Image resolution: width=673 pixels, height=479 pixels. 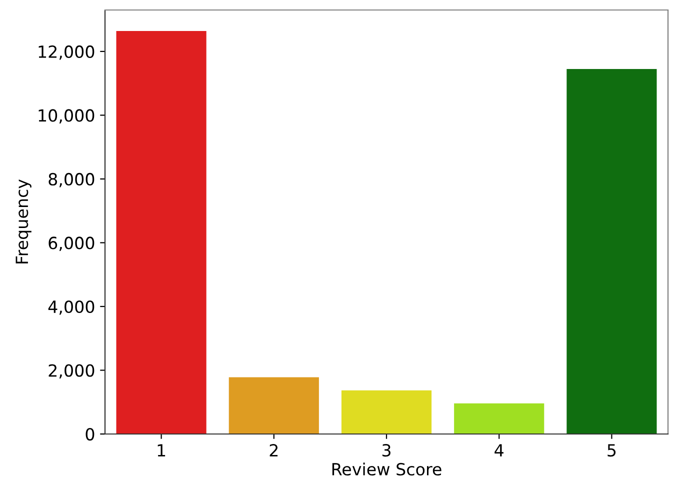 What do you see at coordinates (71, 243) in the screenshot?
I see `y-tick-label: 6,000` at bounding box center [71, 243].